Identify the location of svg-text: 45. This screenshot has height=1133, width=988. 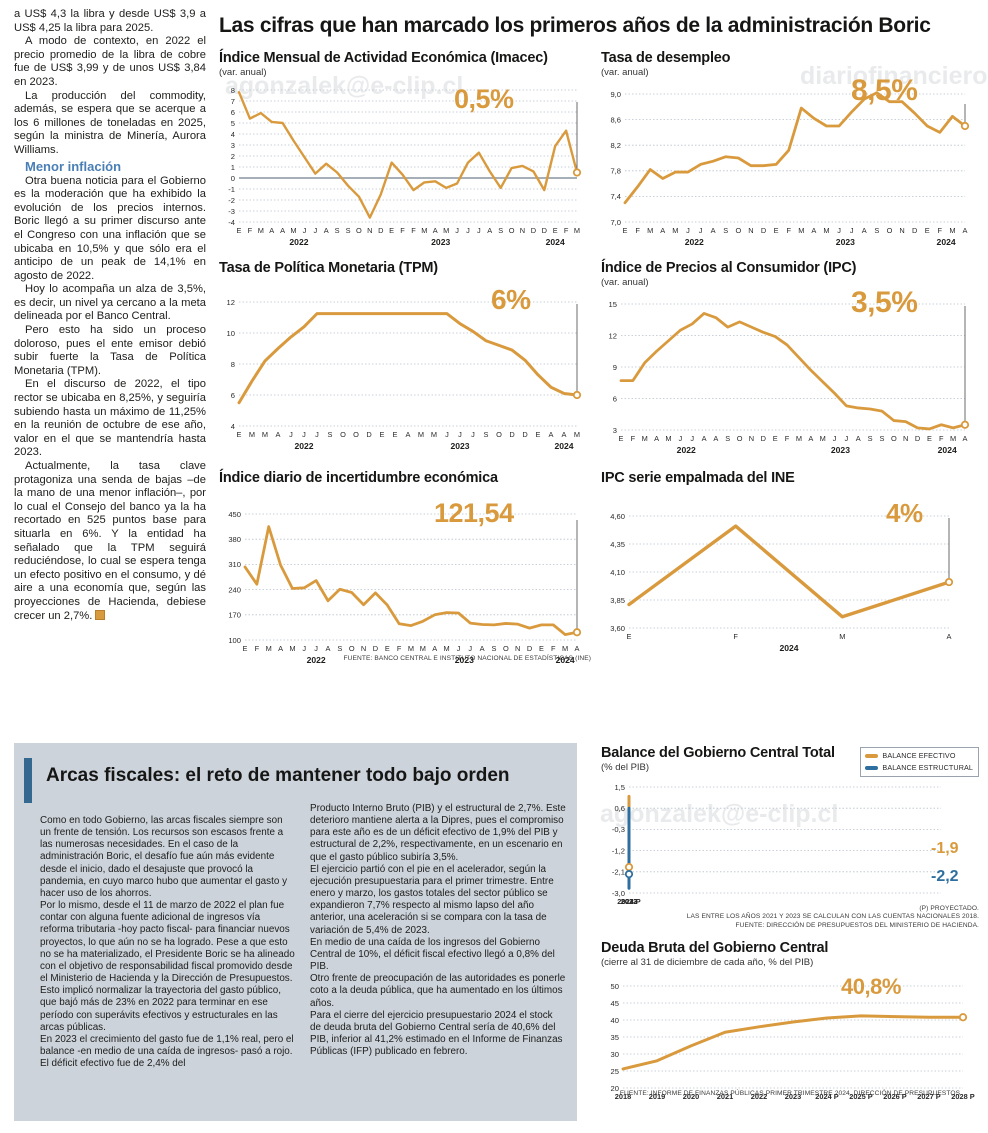
(615, 1003).